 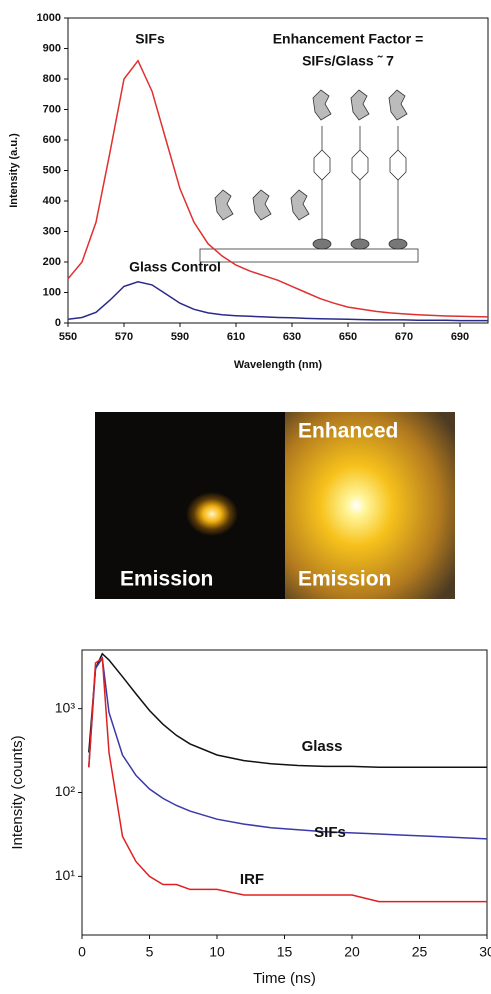 What do you see at coordinates (52, 262) in the screenshot?
I see `y-tick-label: 200` at bounding box center [52, 262].